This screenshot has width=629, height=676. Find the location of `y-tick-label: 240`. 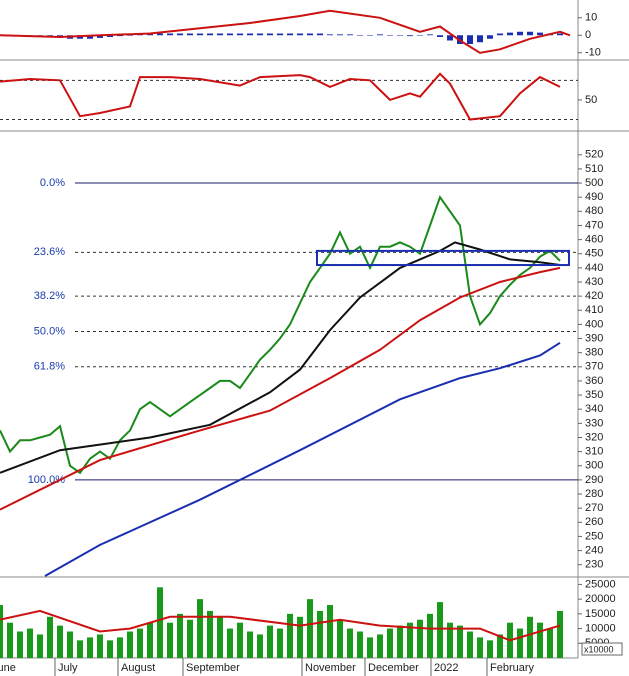

y-tick-label: 240 is located at coordinates (594, 550).